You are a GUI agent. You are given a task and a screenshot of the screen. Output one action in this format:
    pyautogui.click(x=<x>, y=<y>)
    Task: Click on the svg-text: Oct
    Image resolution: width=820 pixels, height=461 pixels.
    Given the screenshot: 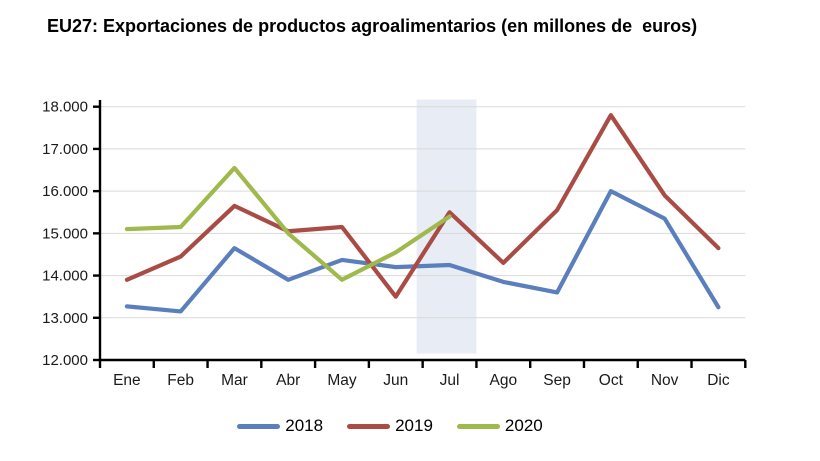 What is the action you would take?
    pyautogui.click(x=611, y=380)
    